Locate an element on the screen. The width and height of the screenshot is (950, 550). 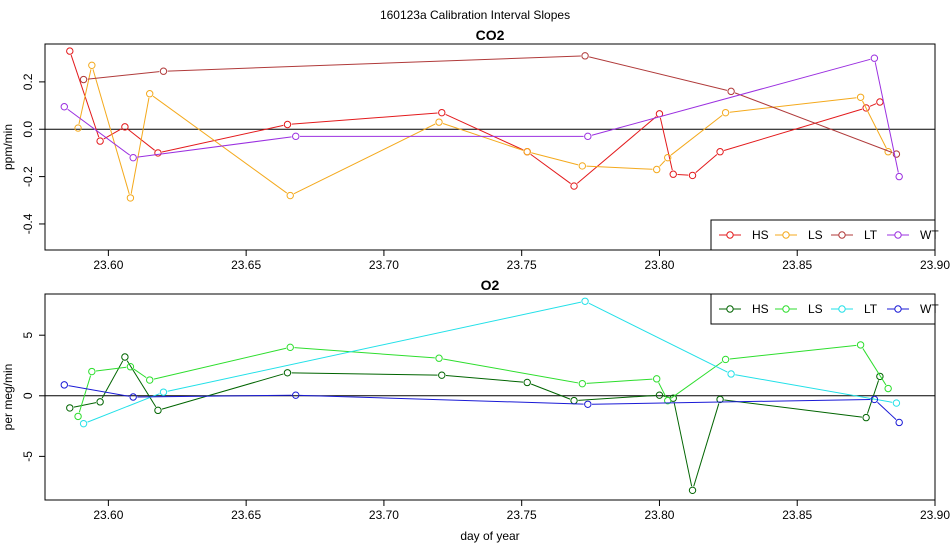
x-tick-label: 23.85 is located at coordinates (797, 265).